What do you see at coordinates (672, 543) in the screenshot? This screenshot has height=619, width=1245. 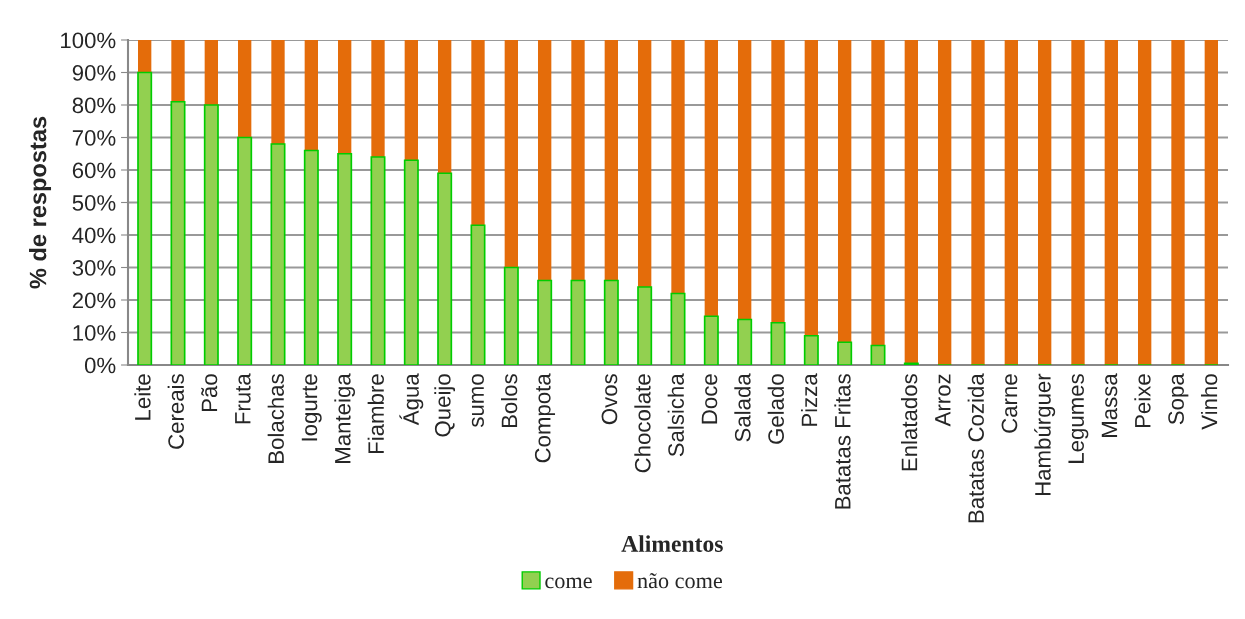 I see `x-axis-title: Alimentos` at bounding box center [672, 543].